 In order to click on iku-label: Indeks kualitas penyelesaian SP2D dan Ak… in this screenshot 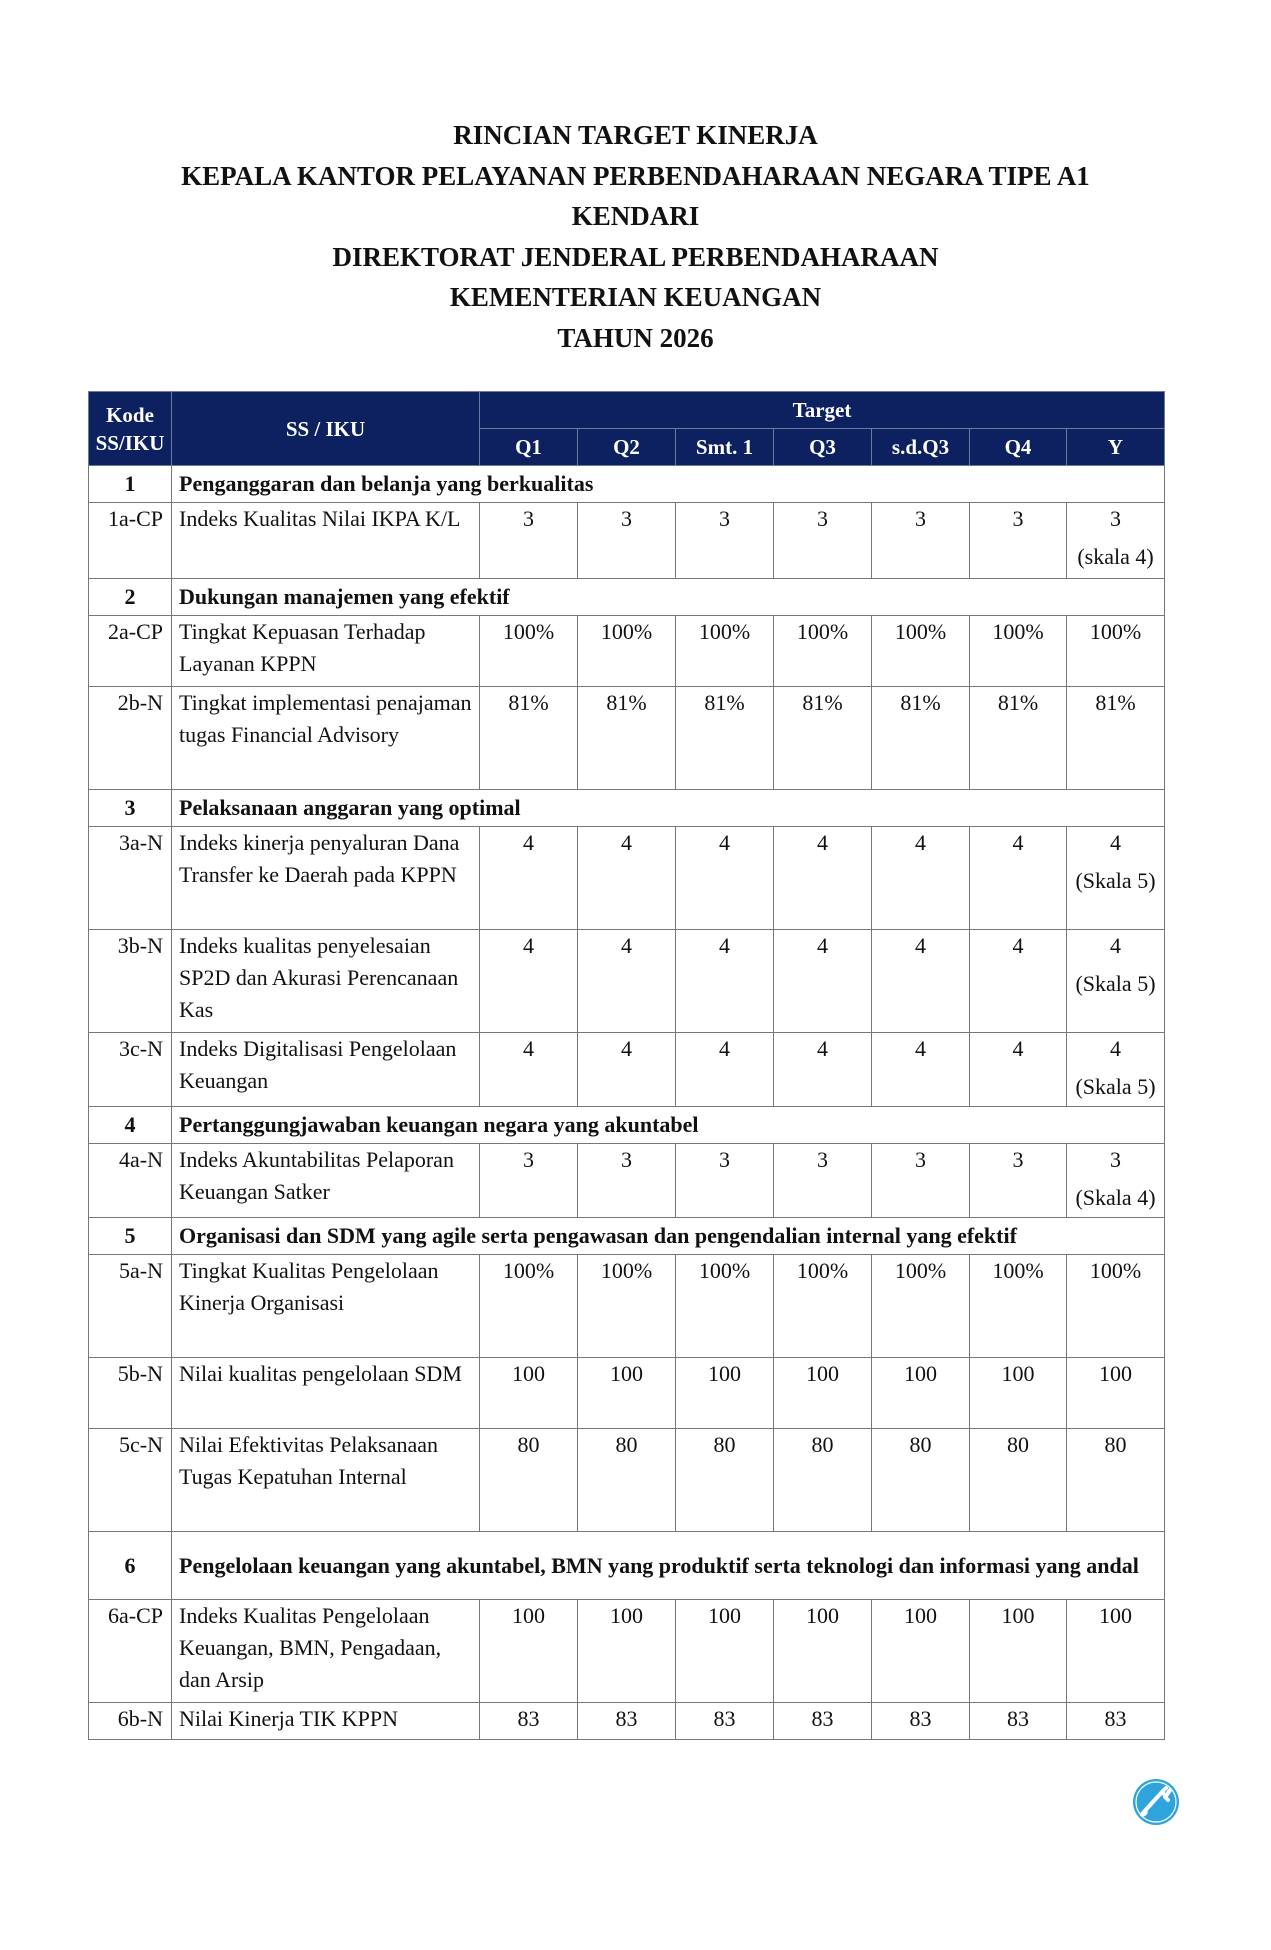, I will do `click(325, 981)`.